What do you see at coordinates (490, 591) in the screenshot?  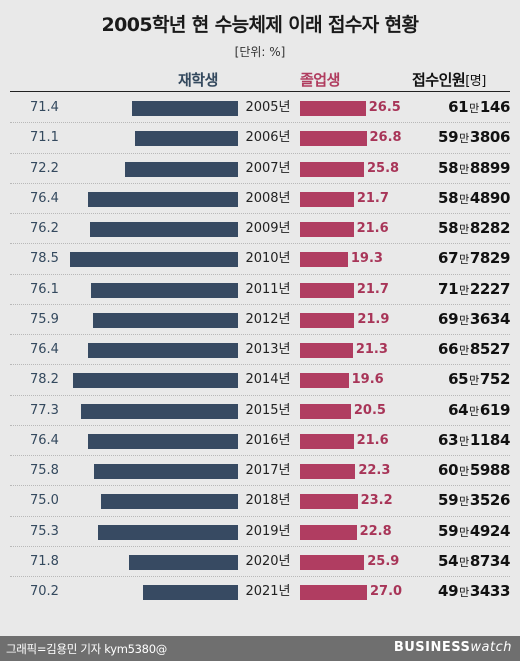 I see `applicants-rest-part: 3433` at bounding box center [490, 591].